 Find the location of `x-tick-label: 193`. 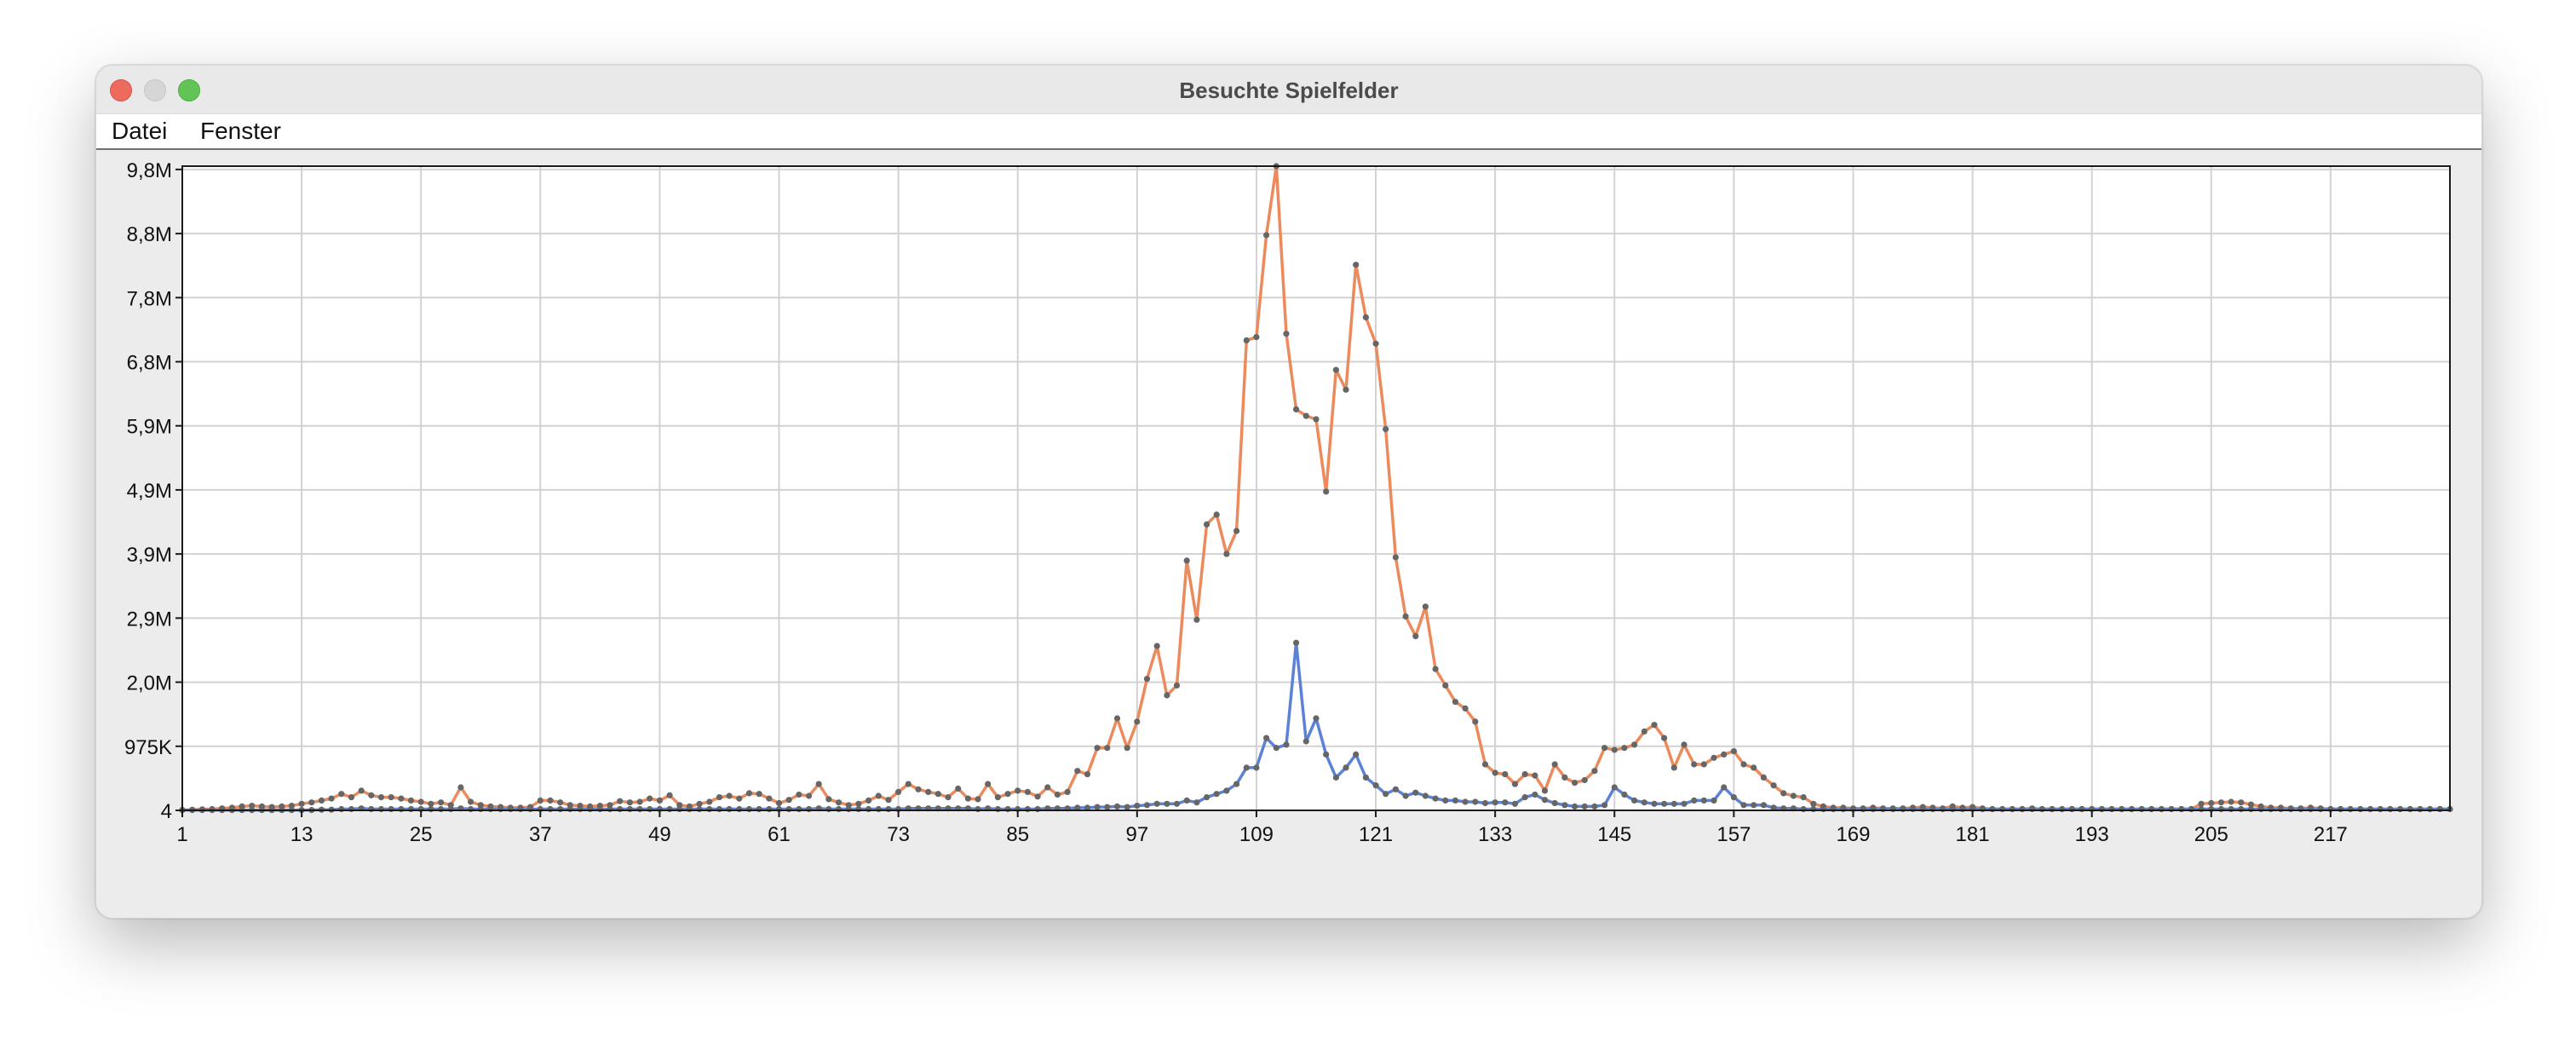

x-tick-label: 193 is located at coordinates (2092, 834).